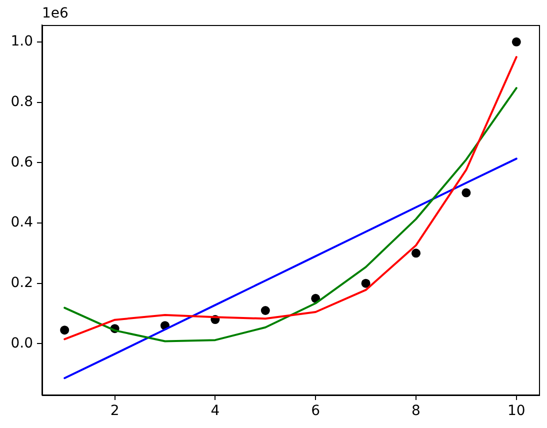 The width and height of the screenshot is (547, 428). What do you see at coordinates (315, 411) in the screenshot?
I see `x-tick-label: 6` at bounding box center [315, 411].